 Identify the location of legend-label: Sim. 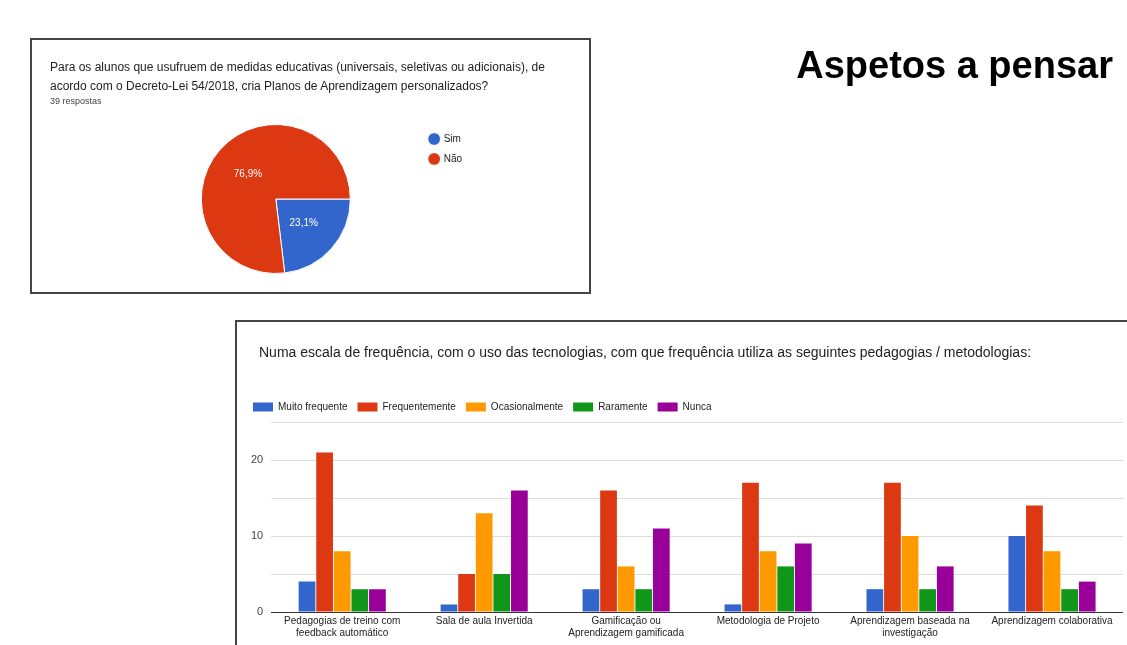
(452, 138).